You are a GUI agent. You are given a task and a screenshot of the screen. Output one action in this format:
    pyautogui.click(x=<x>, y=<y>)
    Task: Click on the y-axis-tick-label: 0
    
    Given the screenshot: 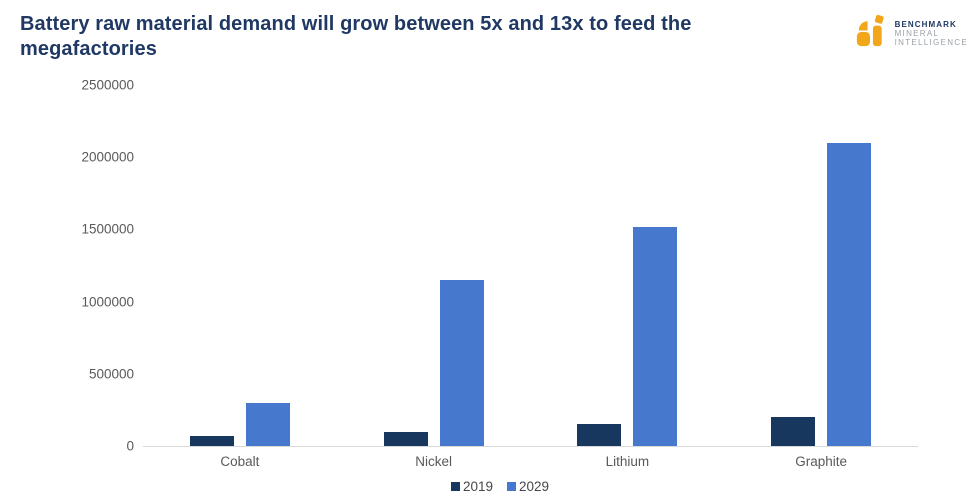 What is the action you would take?
    pyautogui.click(x=130, y=446)
    